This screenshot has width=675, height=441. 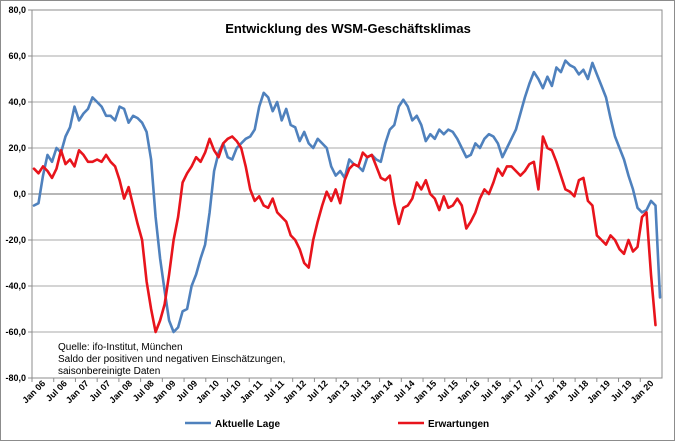 What do you see at coordinates (555, 391) in the screenshot?
I see `x-tick-label: Jan 18` at bounding box center [555, 391].